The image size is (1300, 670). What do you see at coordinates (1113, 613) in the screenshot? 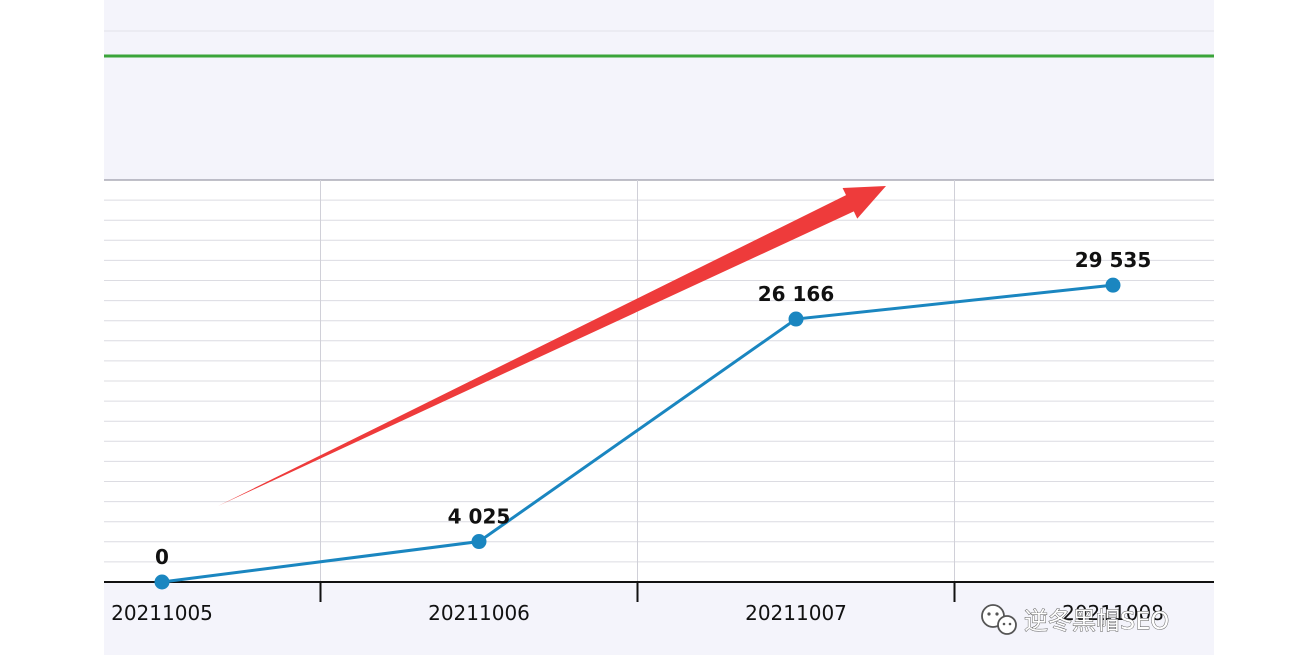
I see `x-tick-label: 20211008` at bounding box center [1113, 613].